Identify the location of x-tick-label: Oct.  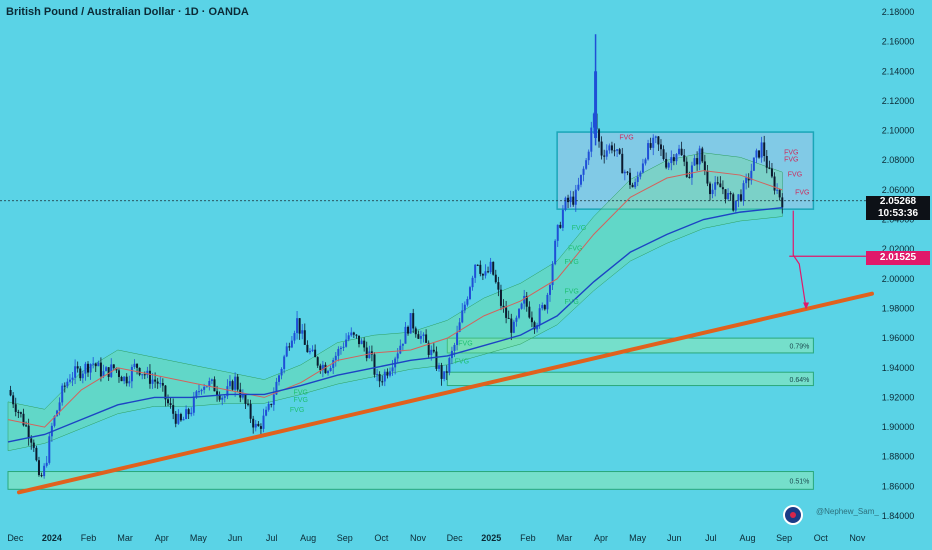
(381, 538).